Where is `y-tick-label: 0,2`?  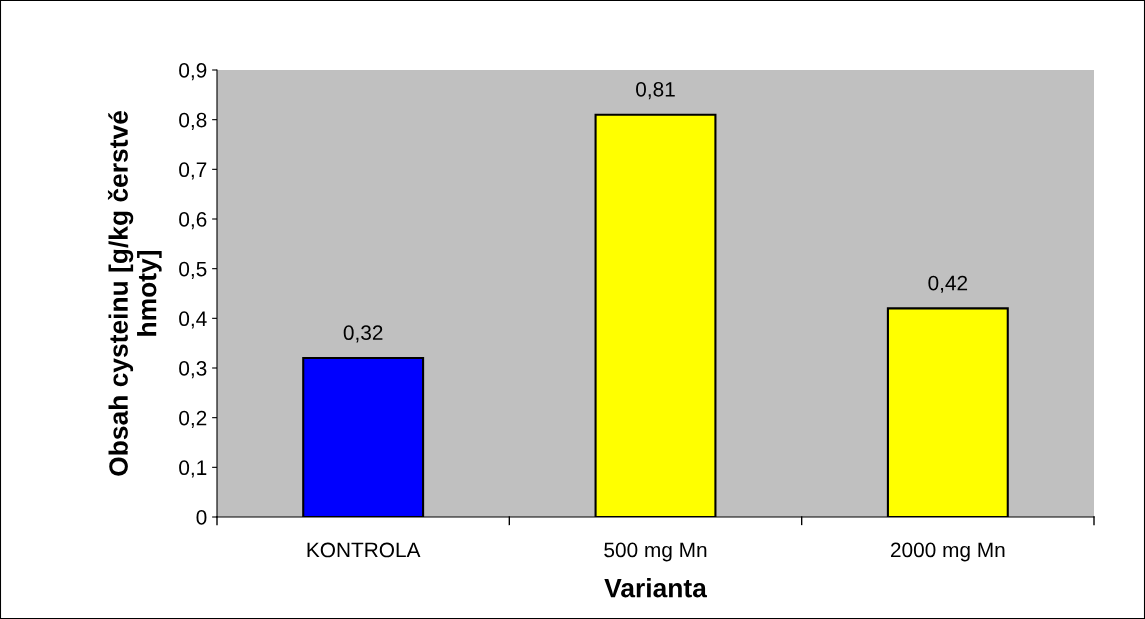 y-tick-label: 0,2 is located at coordinates (193, 419).